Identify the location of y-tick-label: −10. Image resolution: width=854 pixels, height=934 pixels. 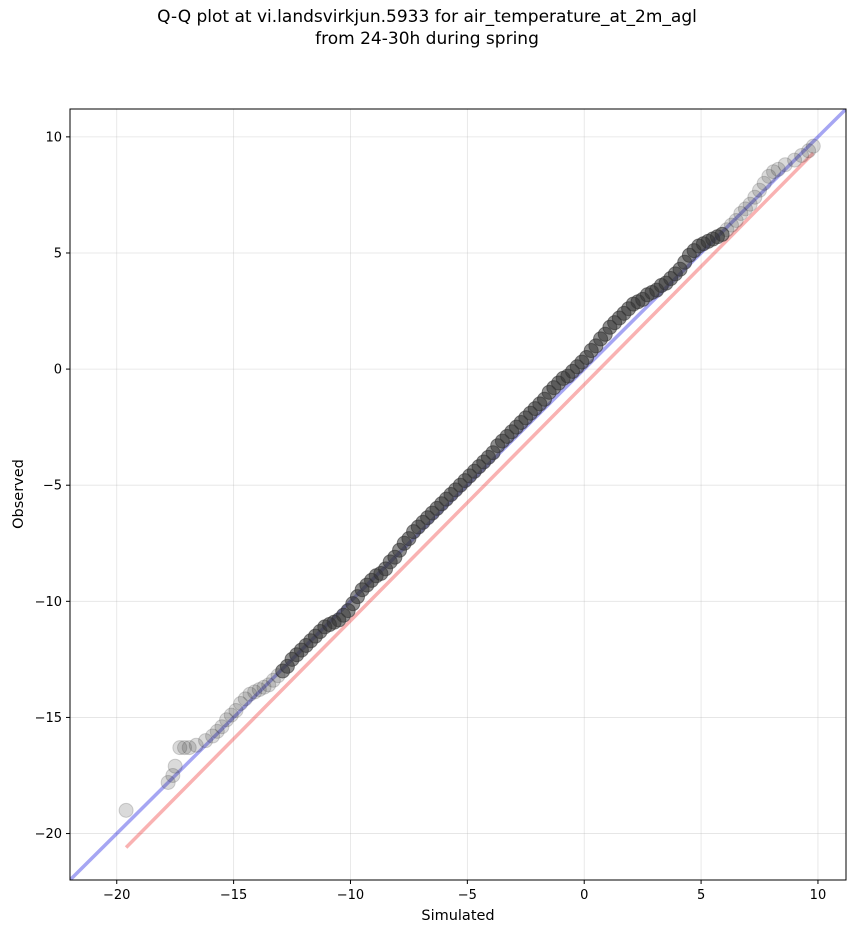
(48, 602).